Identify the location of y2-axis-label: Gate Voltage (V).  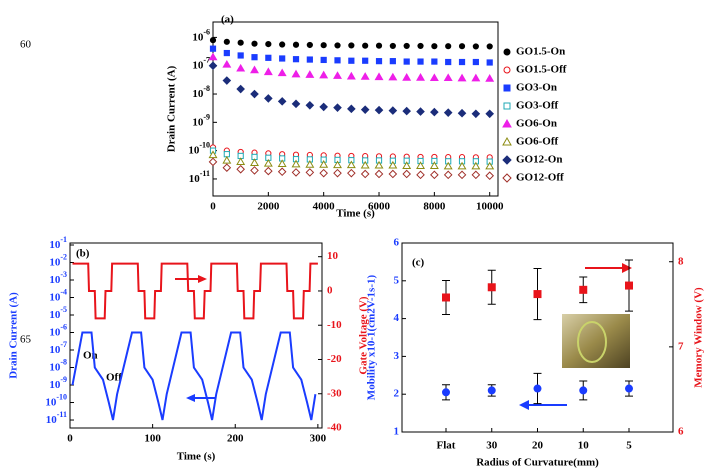
(364, 335).